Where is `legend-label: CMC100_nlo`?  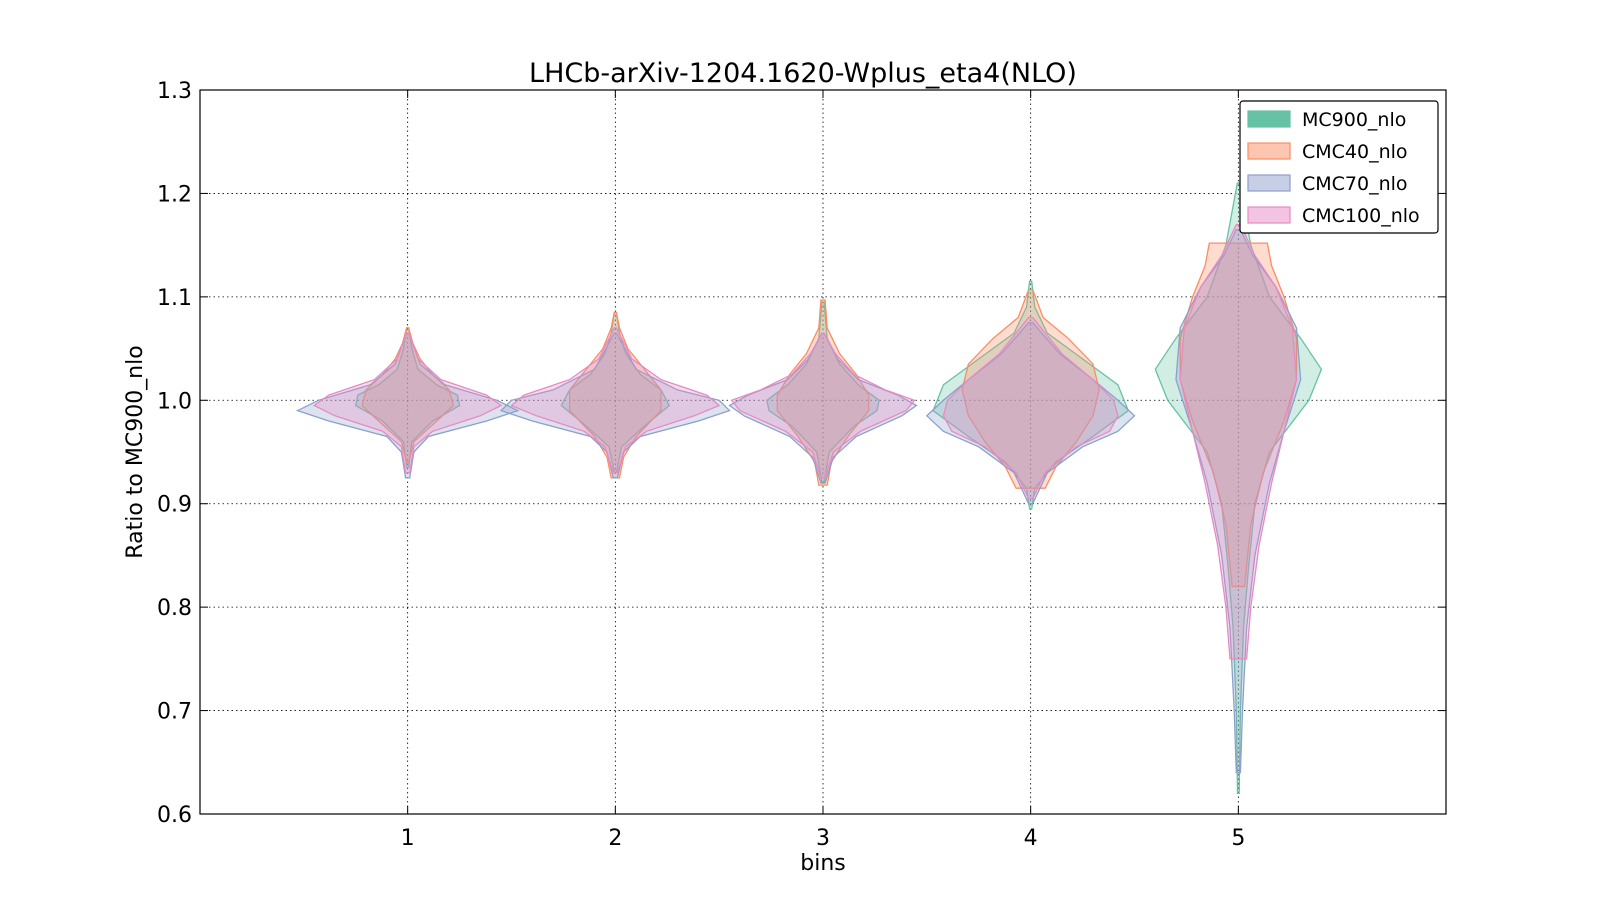
legend-label: CMC100_nlo is located at coordinates (1361, 216).